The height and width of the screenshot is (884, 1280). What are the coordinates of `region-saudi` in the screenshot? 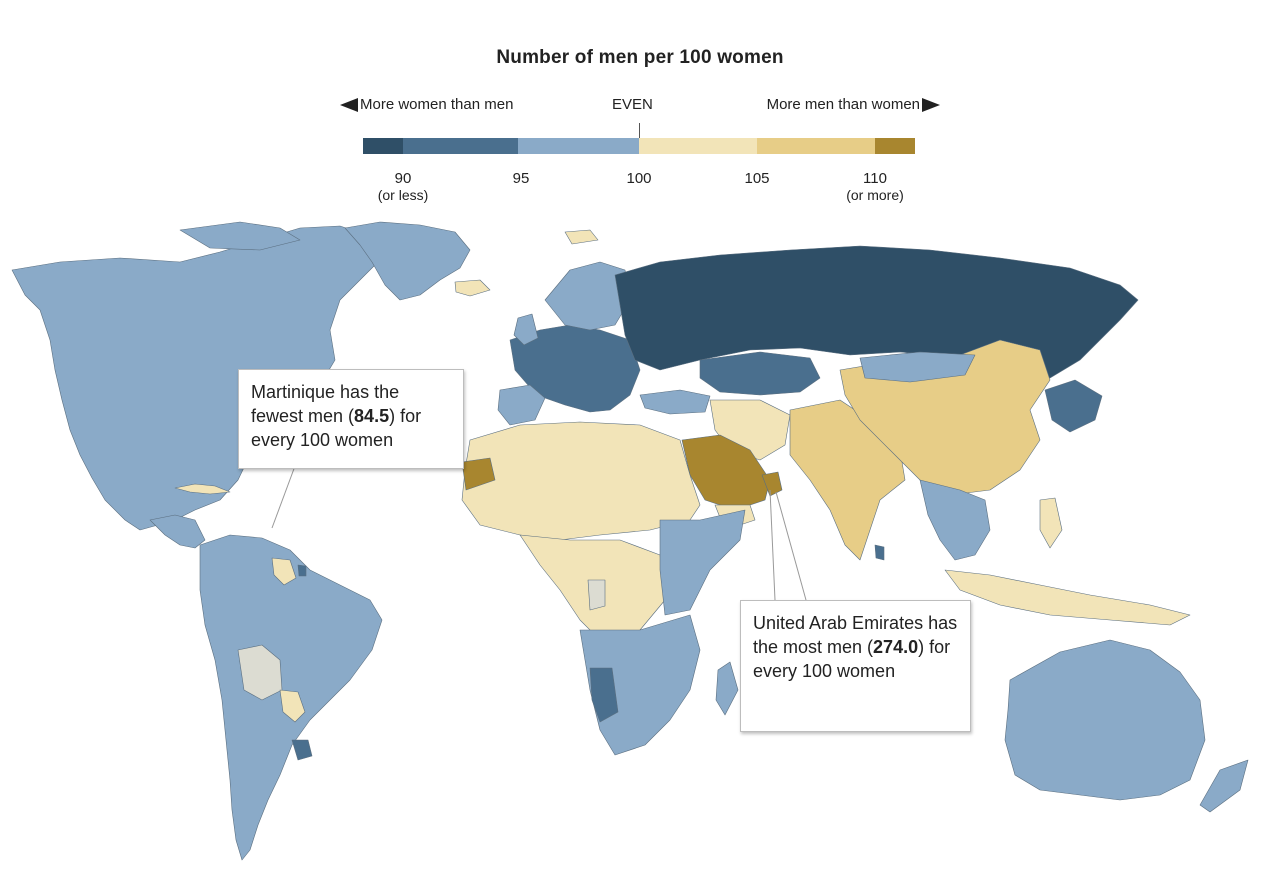 It's located at (726, 472).